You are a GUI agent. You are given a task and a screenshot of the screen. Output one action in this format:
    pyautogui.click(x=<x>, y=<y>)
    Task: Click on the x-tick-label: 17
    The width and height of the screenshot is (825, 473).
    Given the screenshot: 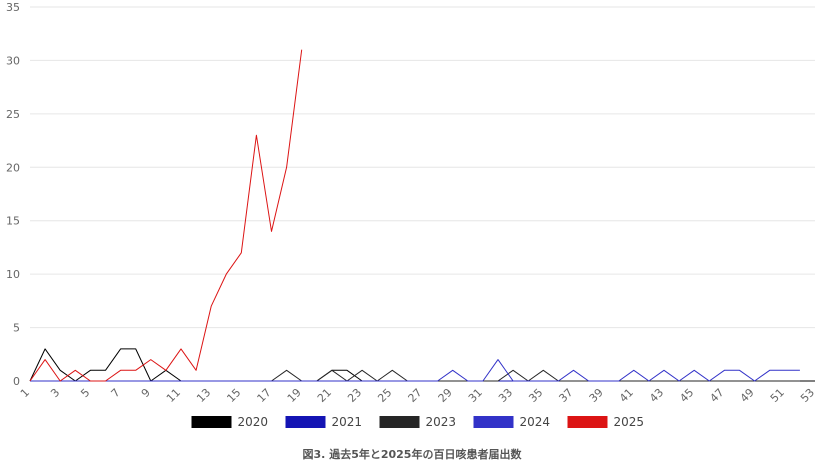 What is the action you would take?
    pyautogui.click(x=264, y=395)
    